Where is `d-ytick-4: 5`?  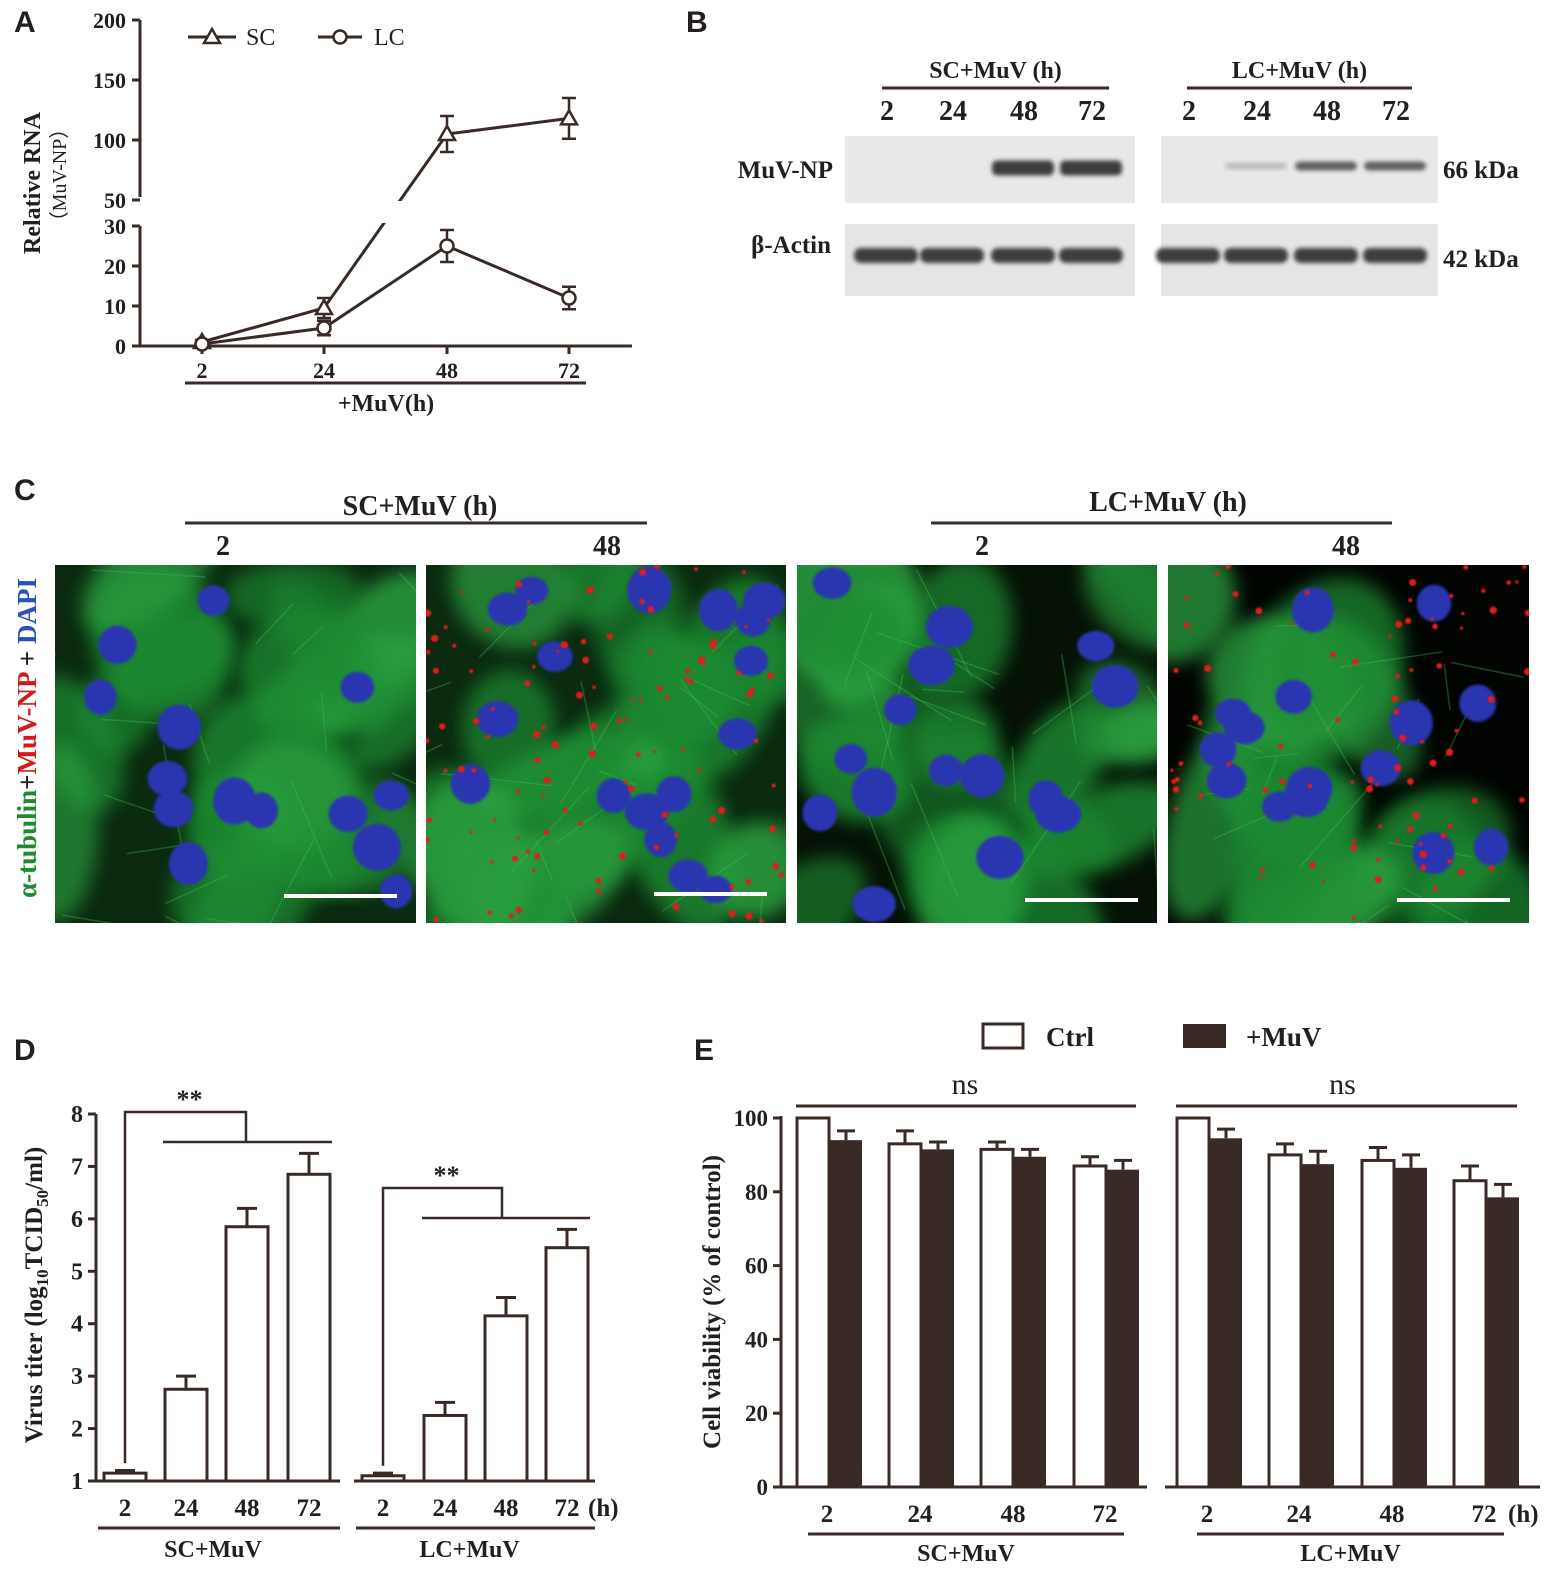
d-ytick-4: 5 is located at coordinates (77, 1272).